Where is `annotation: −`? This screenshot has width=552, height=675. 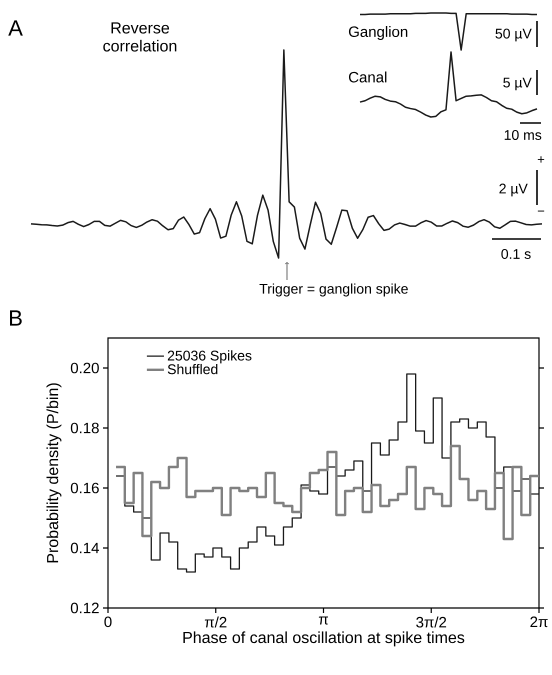 annotation: − is located at coordinates (541, 211).